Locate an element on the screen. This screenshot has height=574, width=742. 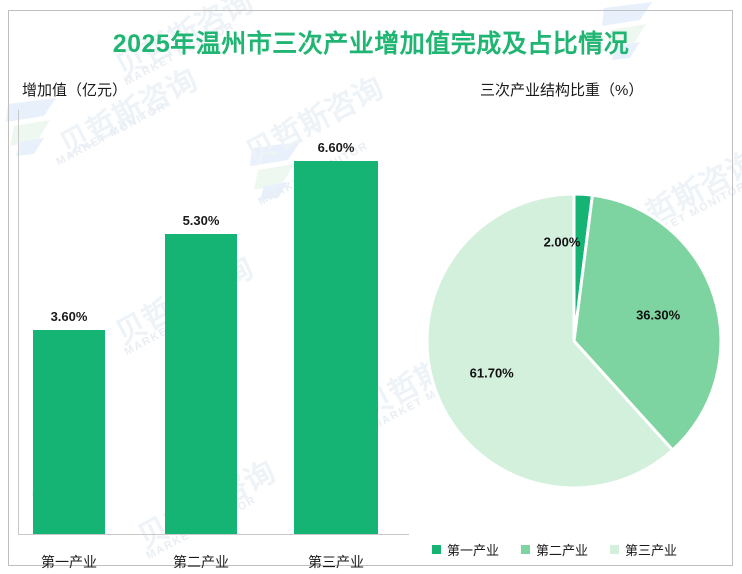
bar-second-industry: 5.30% is located at coordinates (201, 373).